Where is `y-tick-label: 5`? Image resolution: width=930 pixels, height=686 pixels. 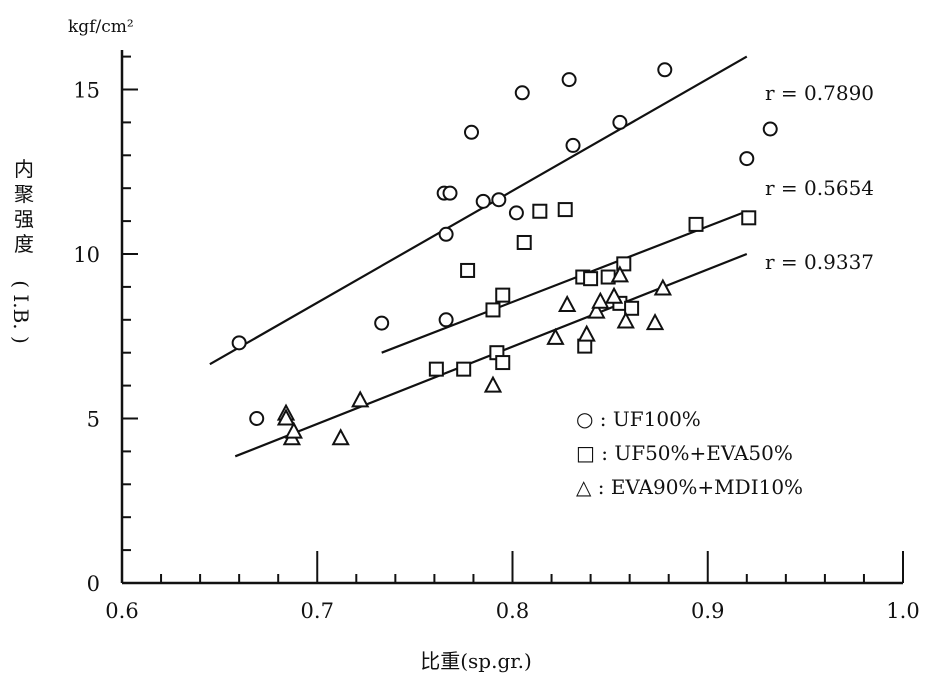
y-tick-label: 5 is located at coordinates (93, 420).